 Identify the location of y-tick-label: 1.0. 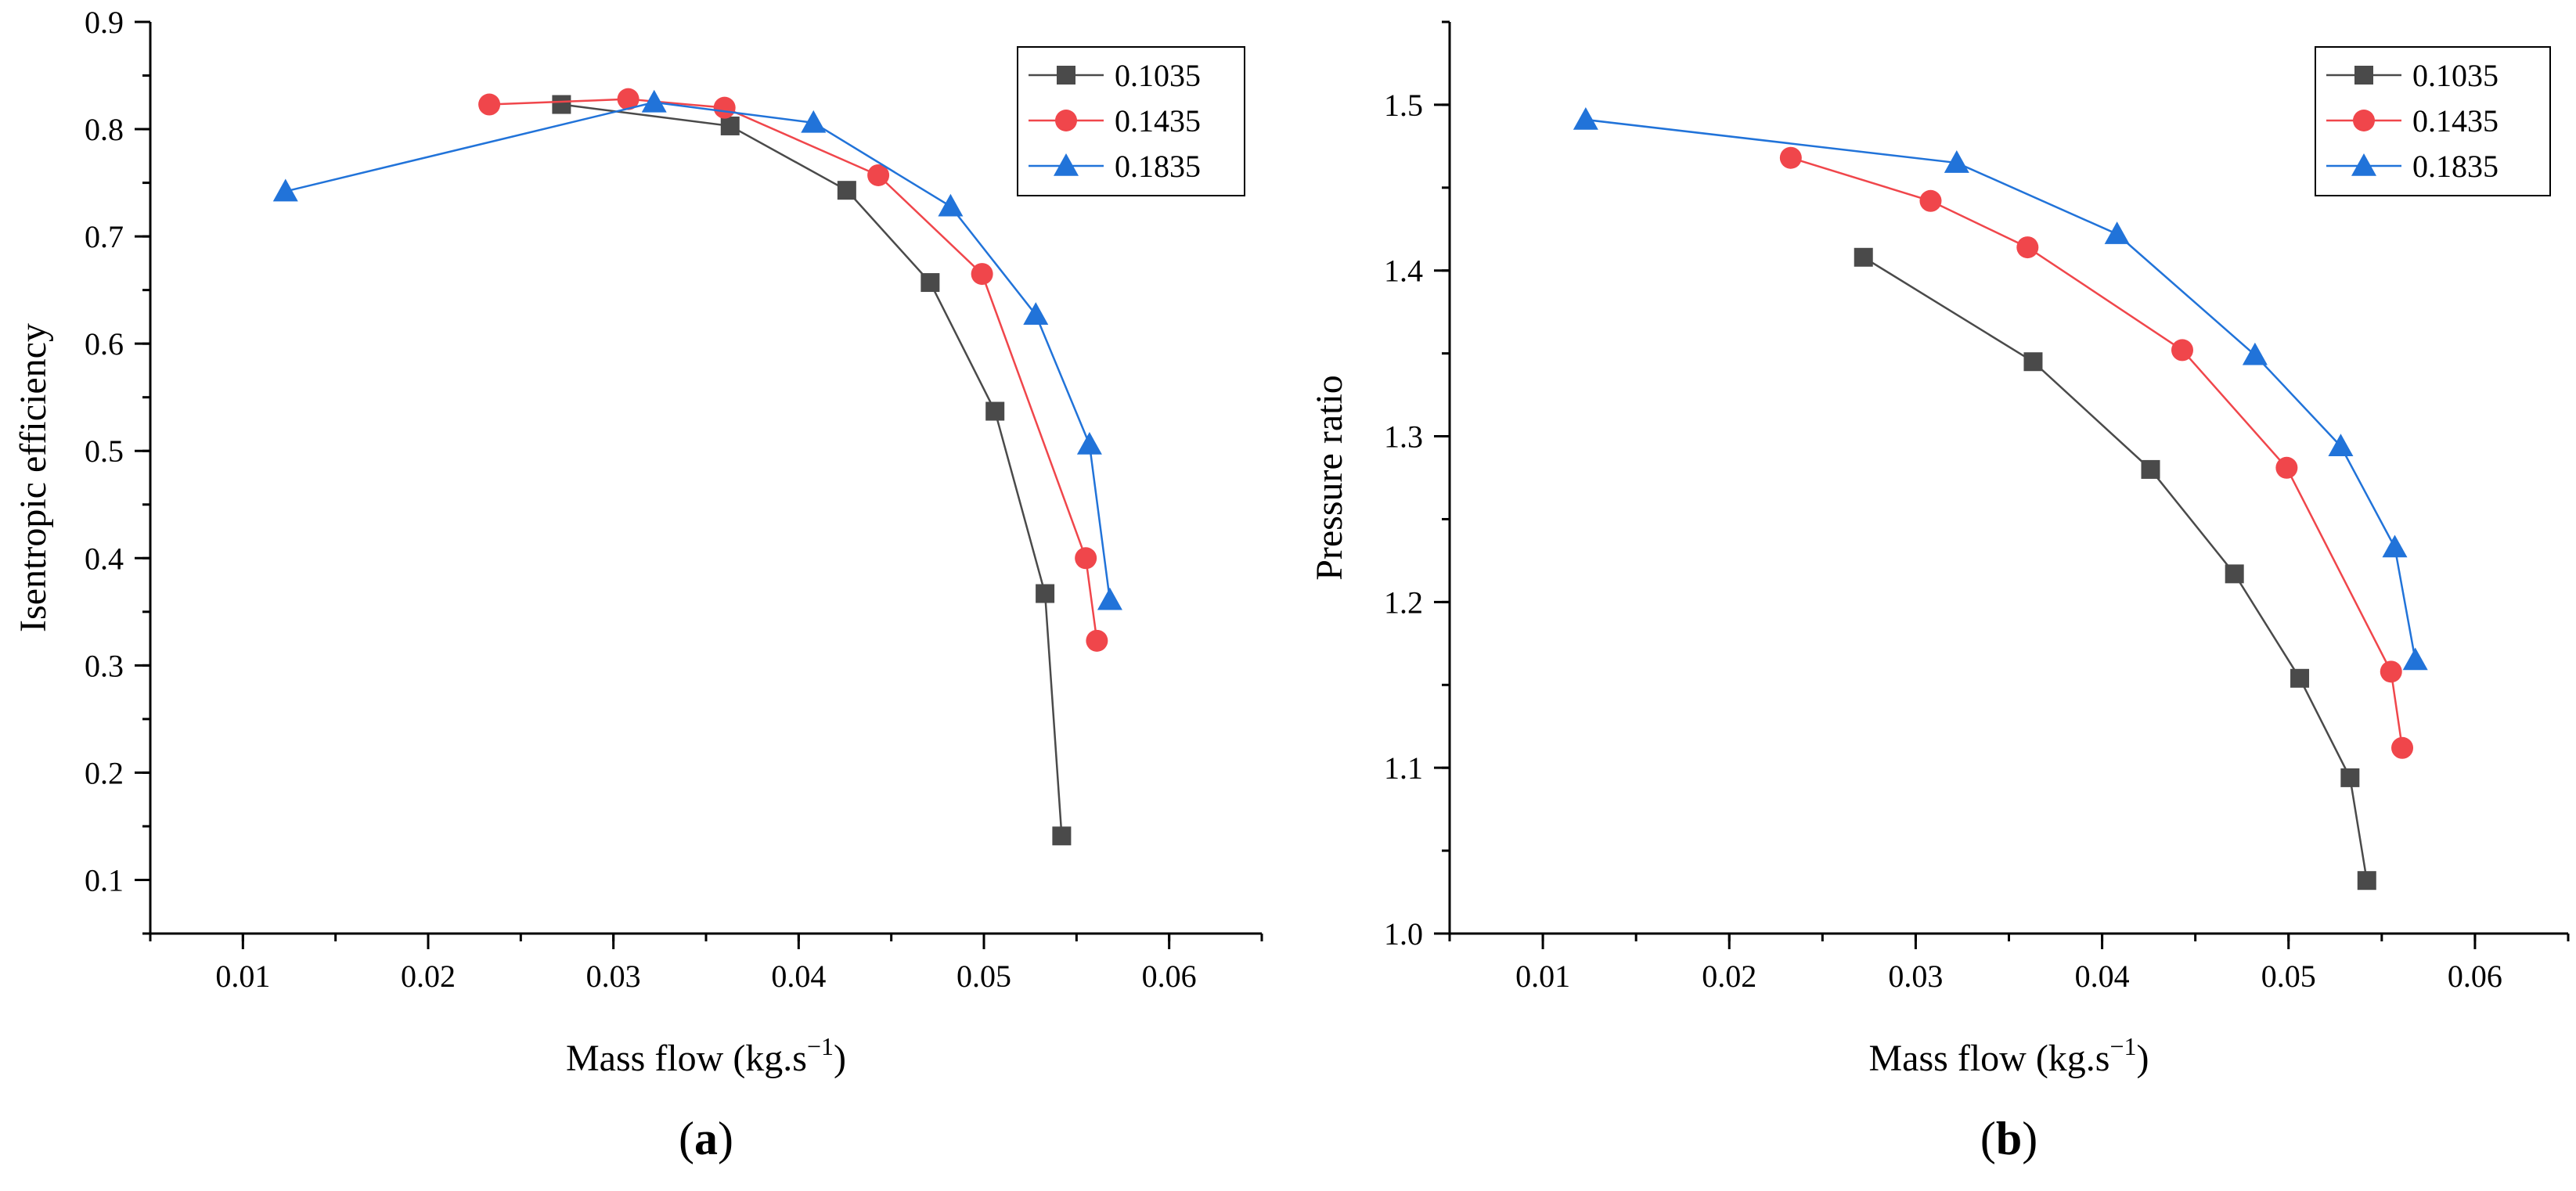
(1403, 934).